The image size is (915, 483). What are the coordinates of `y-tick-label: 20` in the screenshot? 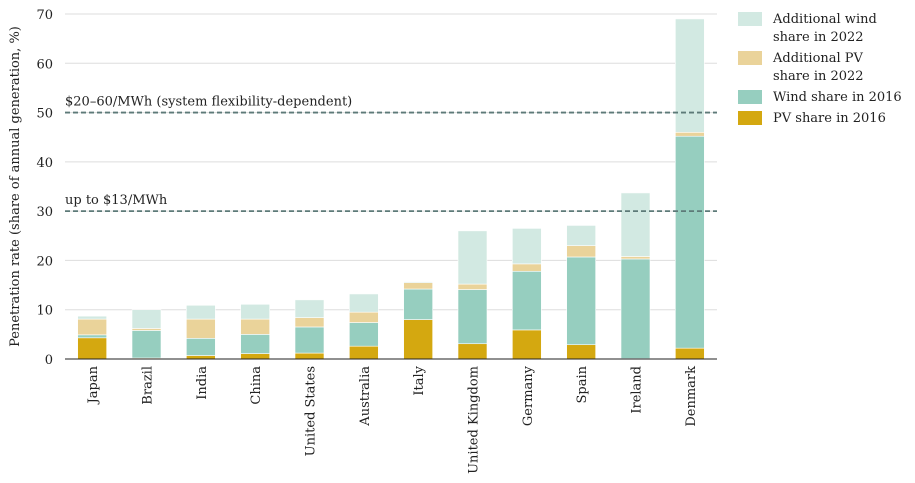 It's located at (44, 261).